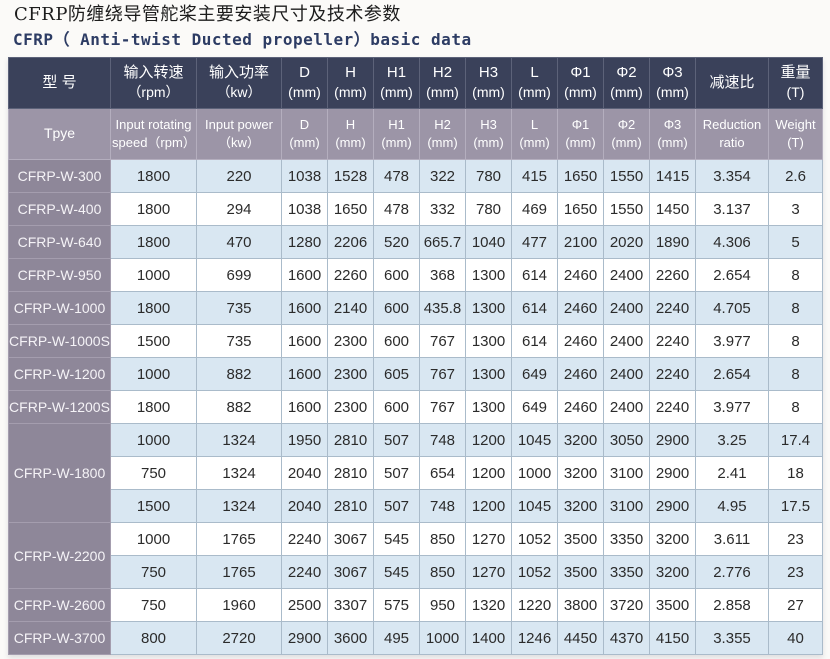 This screenshot has height=659, width=830. Describe the element at coordinates (442, 242) in the screenshot. I see `value-cell: 665.7` at that location.